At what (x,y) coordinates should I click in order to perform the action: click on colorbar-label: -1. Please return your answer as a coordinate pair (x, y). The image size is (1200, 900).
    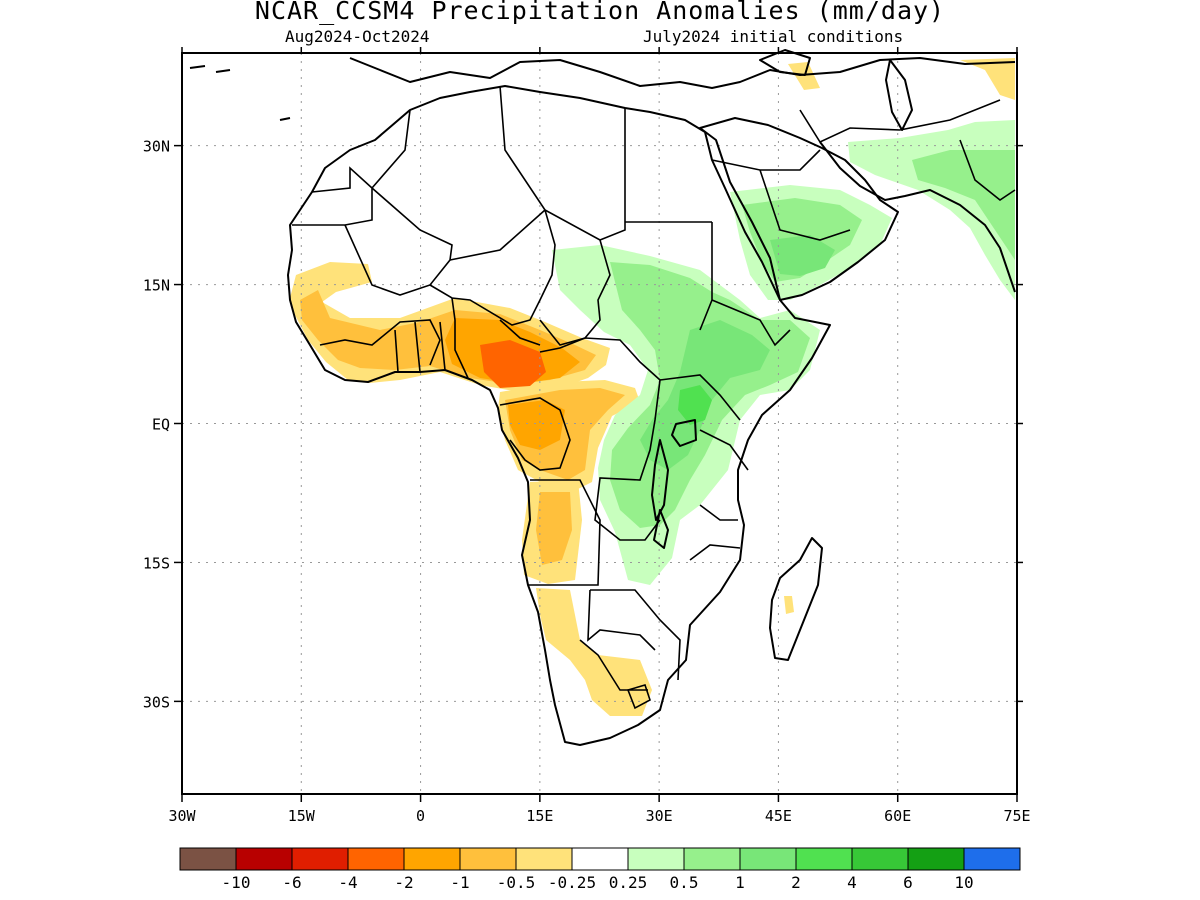
    Looking at the image, I should click on (459, 882).